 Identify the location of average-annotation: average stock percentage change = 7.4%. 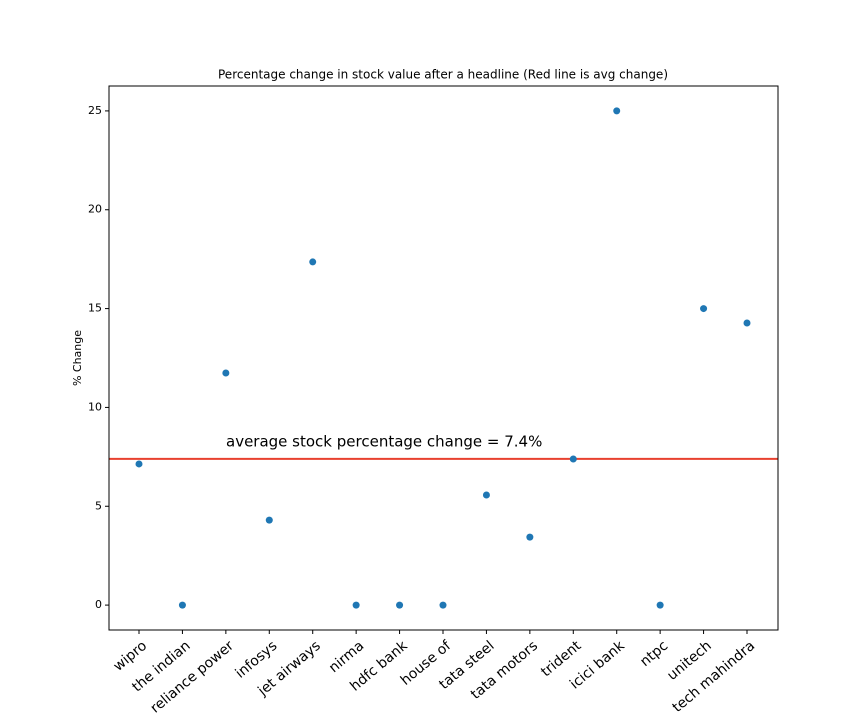
(384, 441).